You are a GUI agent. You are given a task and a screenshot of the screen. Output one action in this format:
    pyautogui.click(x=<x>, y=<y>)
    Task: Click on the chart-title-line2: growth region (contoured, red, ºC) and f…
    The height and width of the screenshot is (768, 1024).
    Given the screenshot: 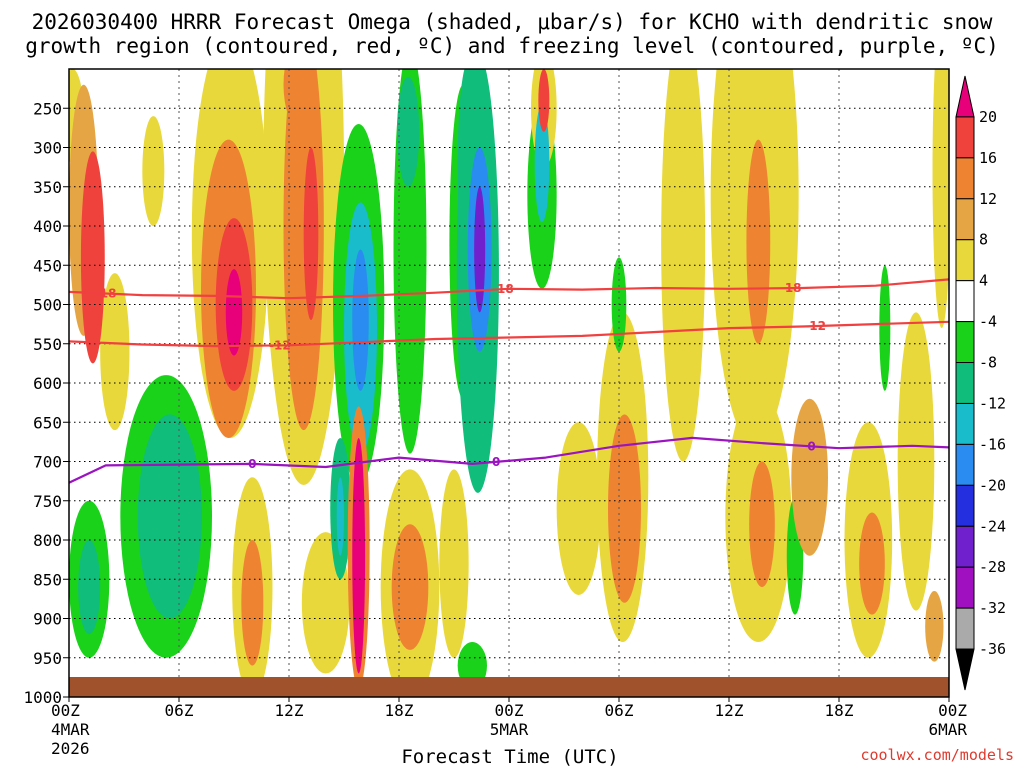 What is the action you would take?
    pyautogui.click(x=512, y=46)
    